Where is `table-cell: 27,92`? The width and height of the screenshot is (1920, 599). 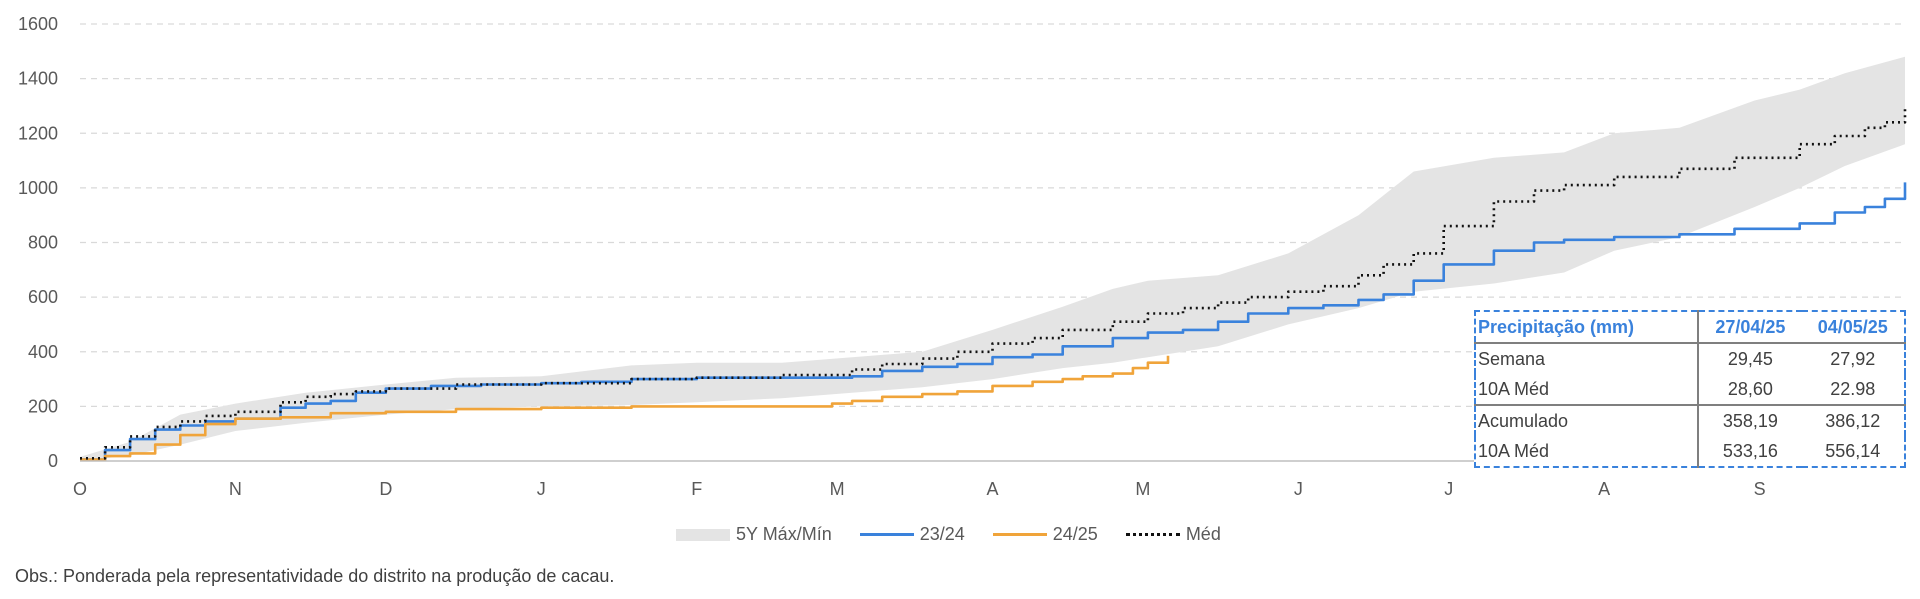 table-cell: 27,92 is located at coordinates (1853, 358).